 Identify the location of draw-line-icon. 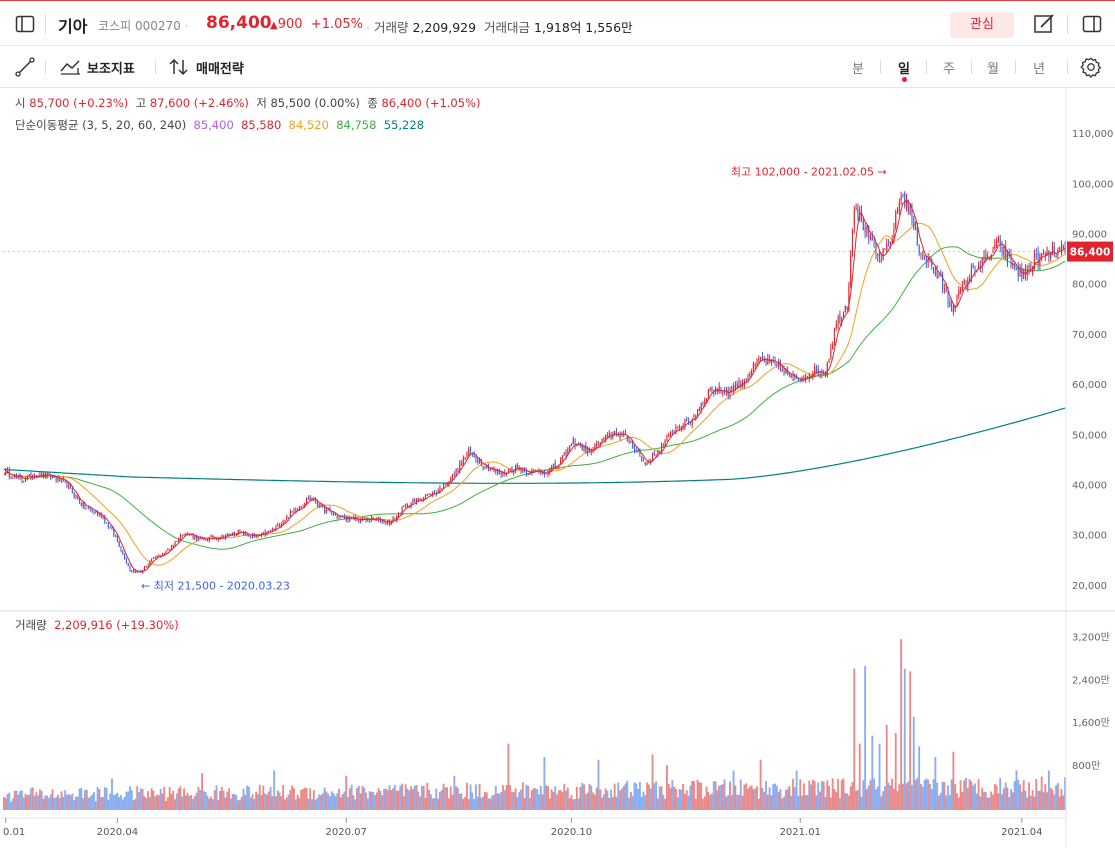
(25, 67).